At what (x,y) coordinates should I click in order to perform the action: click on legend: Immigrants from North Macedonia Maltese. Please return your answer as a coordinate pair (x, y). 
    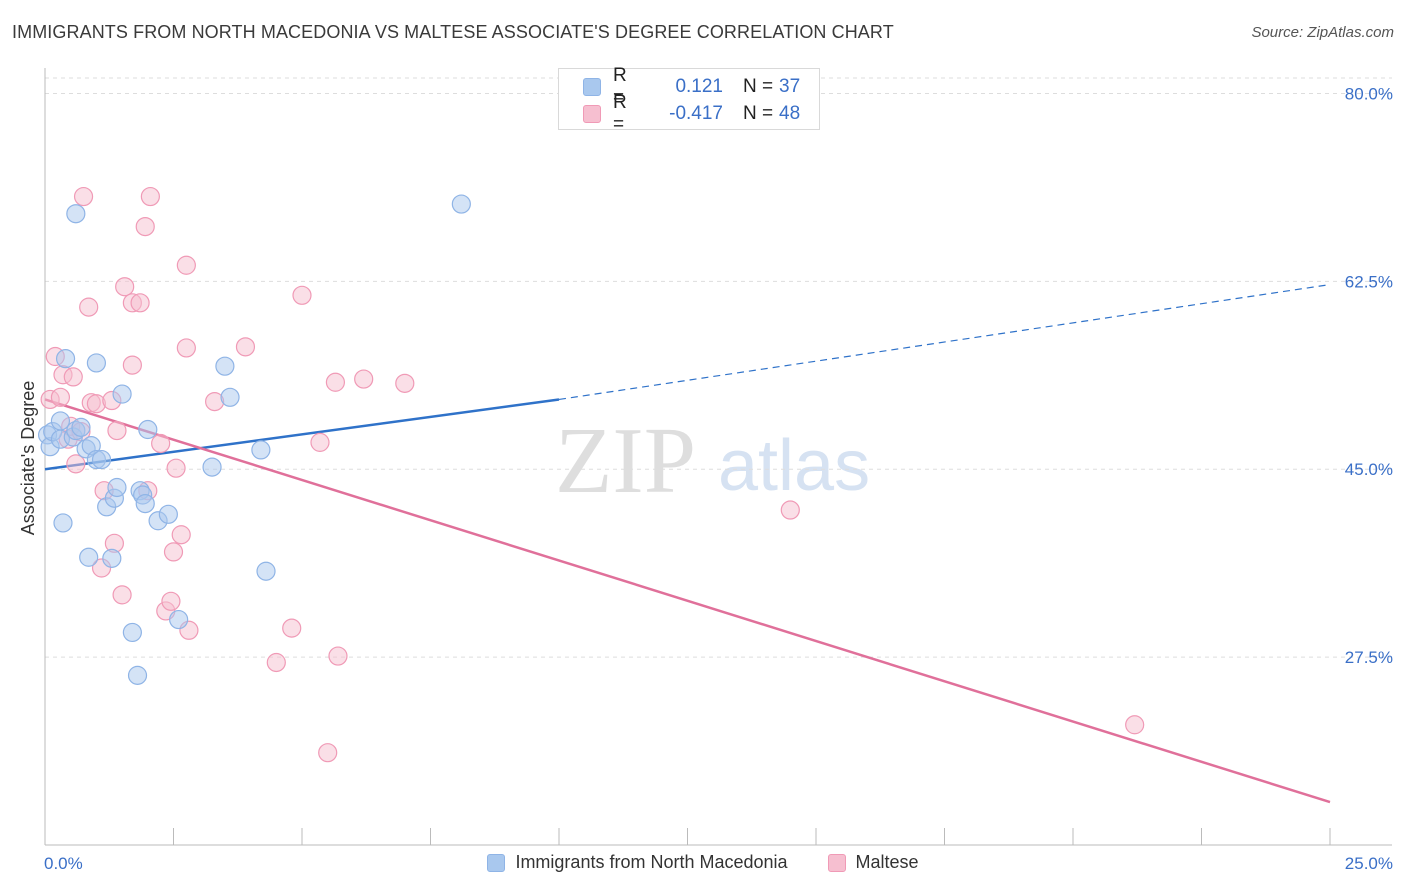
    Looking at the image, I should click on (703, 862).